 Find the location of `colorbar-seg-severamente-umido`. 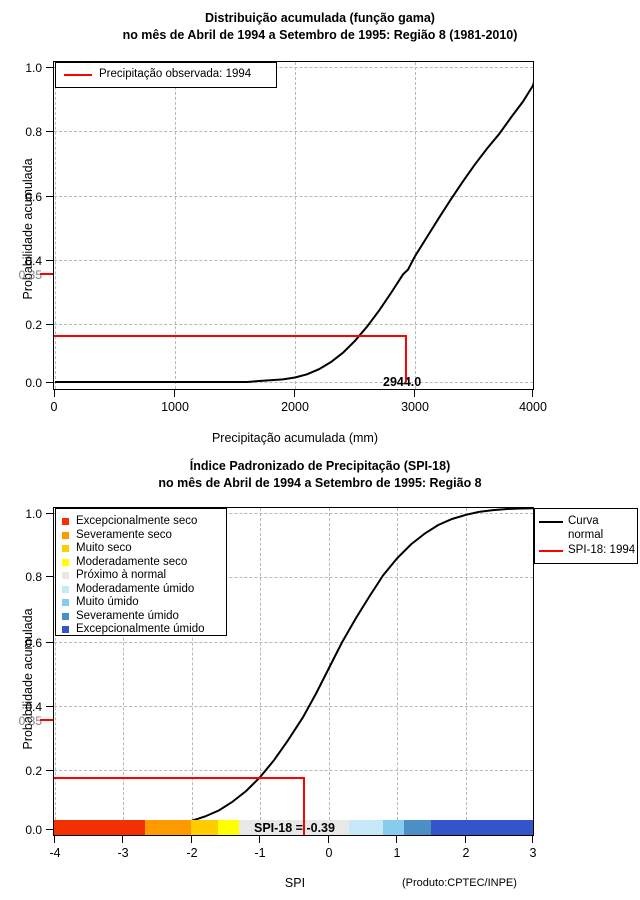

colorbar-seg-severamente-umido is located at coordinates (417, 827).